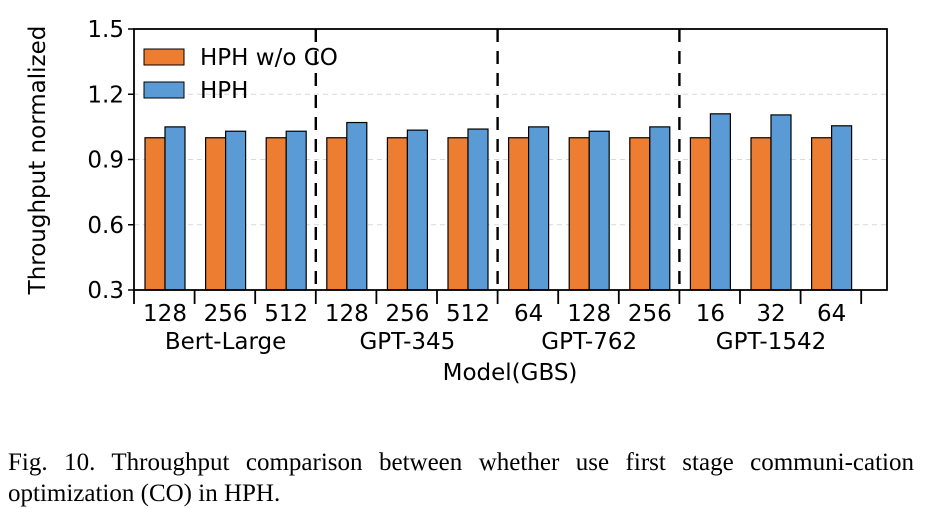 This screenshot has height=509, width=925. What do you see at coordinates (710, 314) in the screenshot?
I see `x-tick-label: 16` at bounding box center [710, 314].